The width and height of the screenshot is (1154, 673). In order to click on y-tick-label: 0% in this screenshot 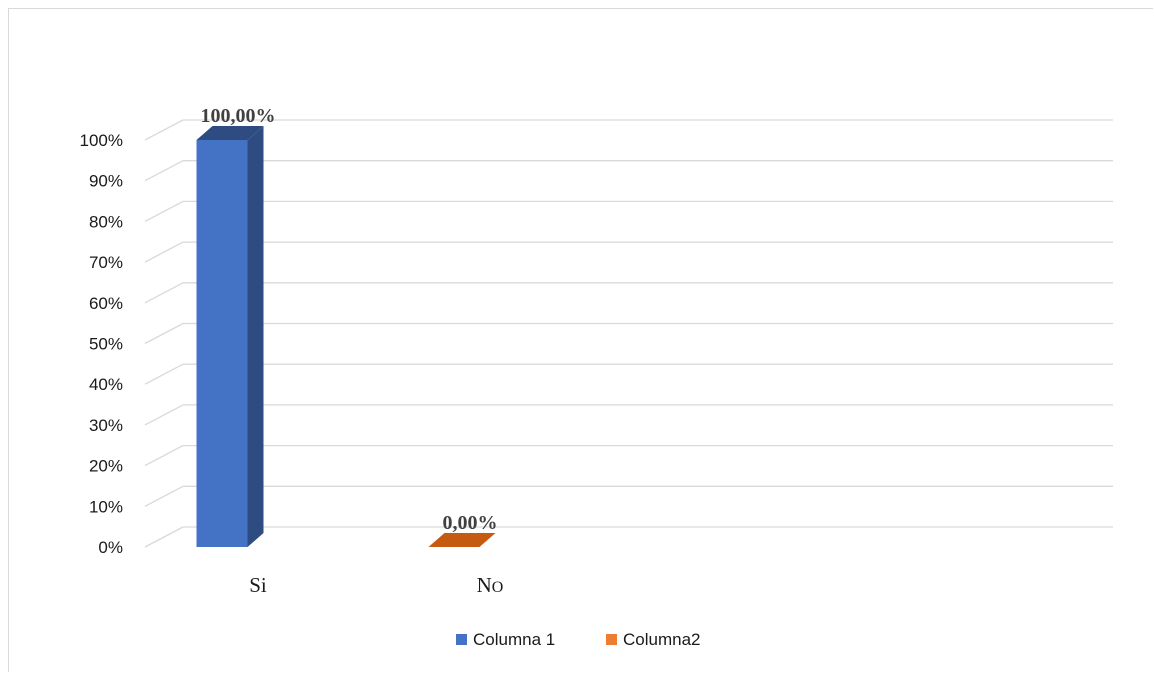, I will do `click(110, 547)`.